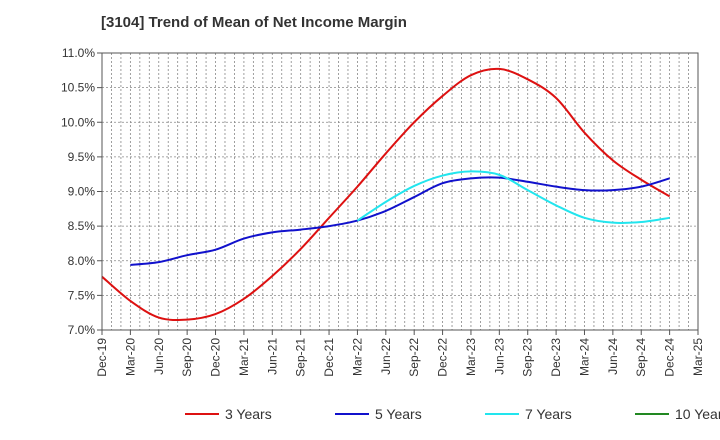 This screenshot has width=720, height=440. Describe the element at coordinates (159, 356) in the screenshot. I see `x-tick-label: Jun-20` at that location.